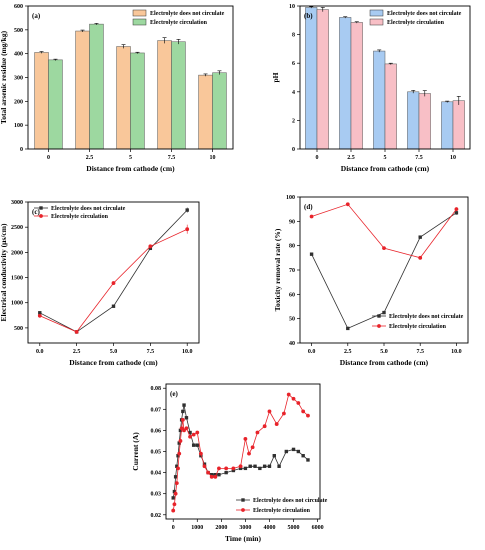 Image resolution: width=485 pixels, height=550 pixels. What do you see at coordinates (277, 269) in the screenshot?
I see `y-axis-title: Toxicity removal rate (%)` at bounding box center [277, 269].